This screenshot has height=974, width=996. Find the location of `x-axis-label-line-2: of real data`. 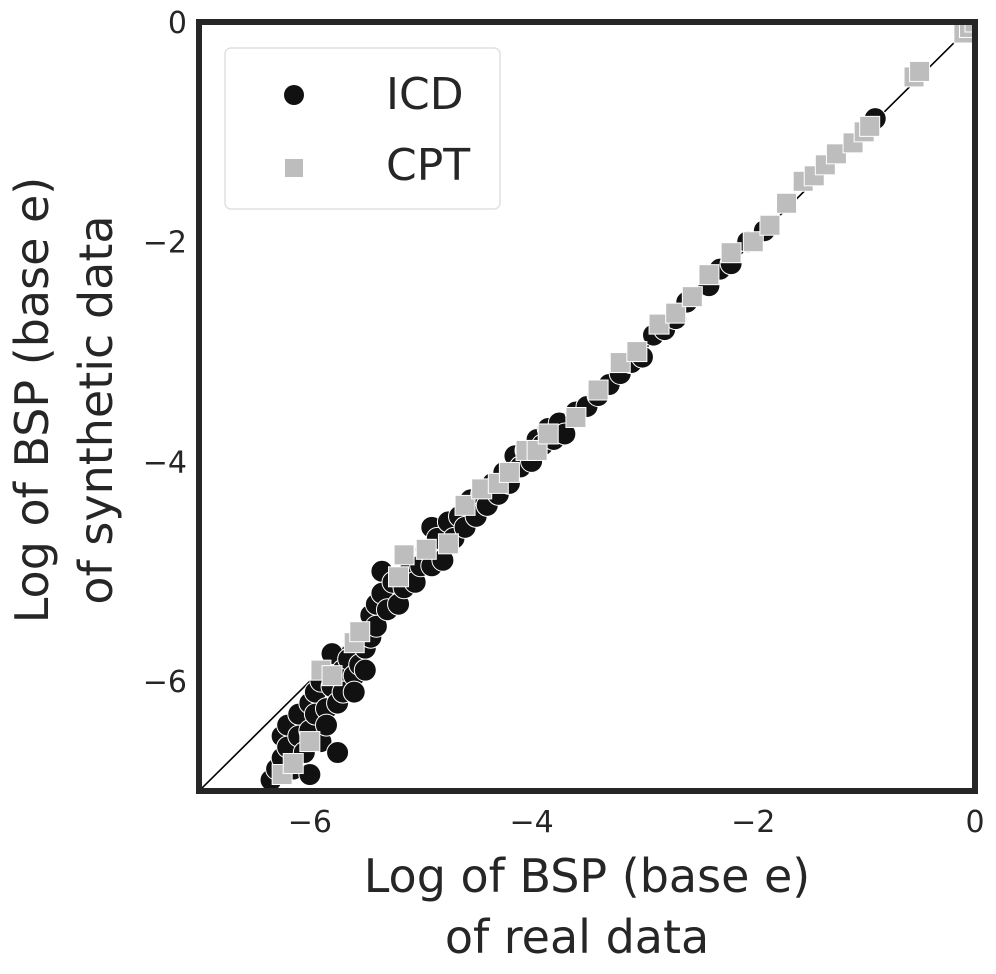

x-axis-label-line-2: of real data is located at coordinates (577, 937).